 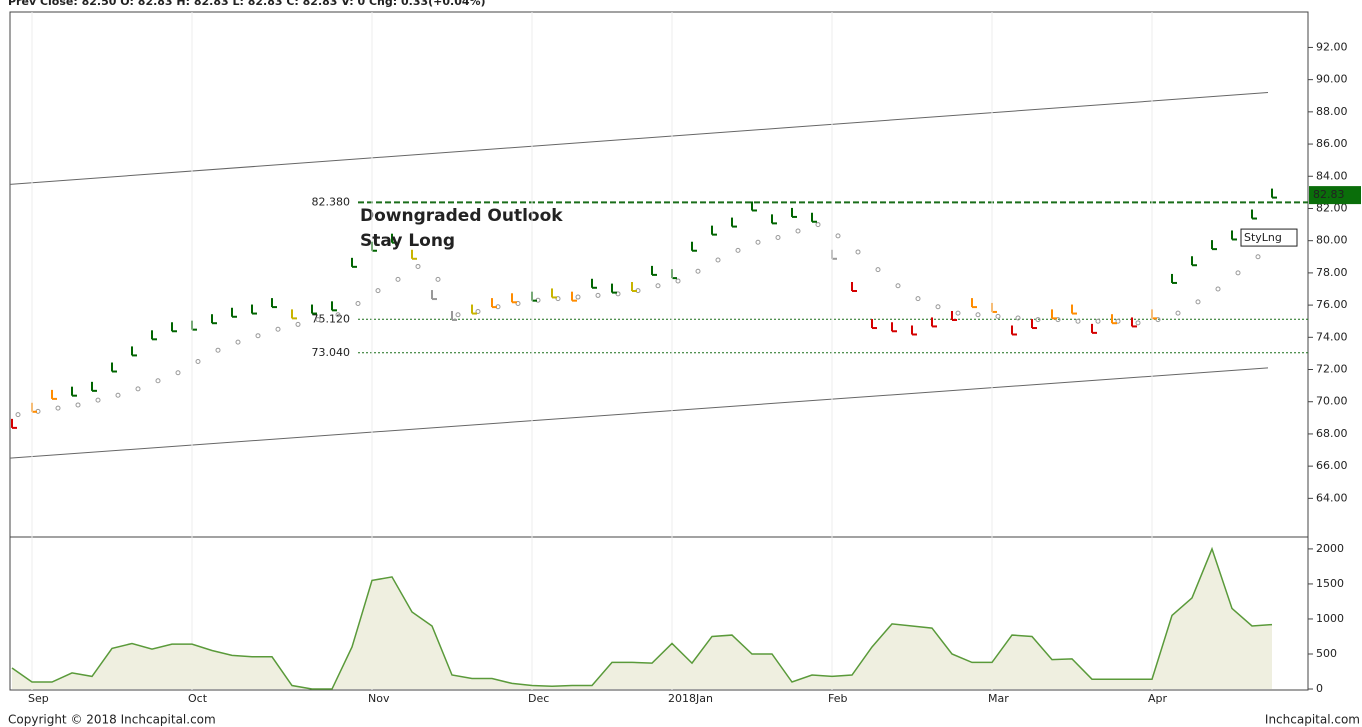 What do you see at coordinates (38, 698) in the screenshot?
I see `x-tick-label: Sep` at bounding box center [38, 698].